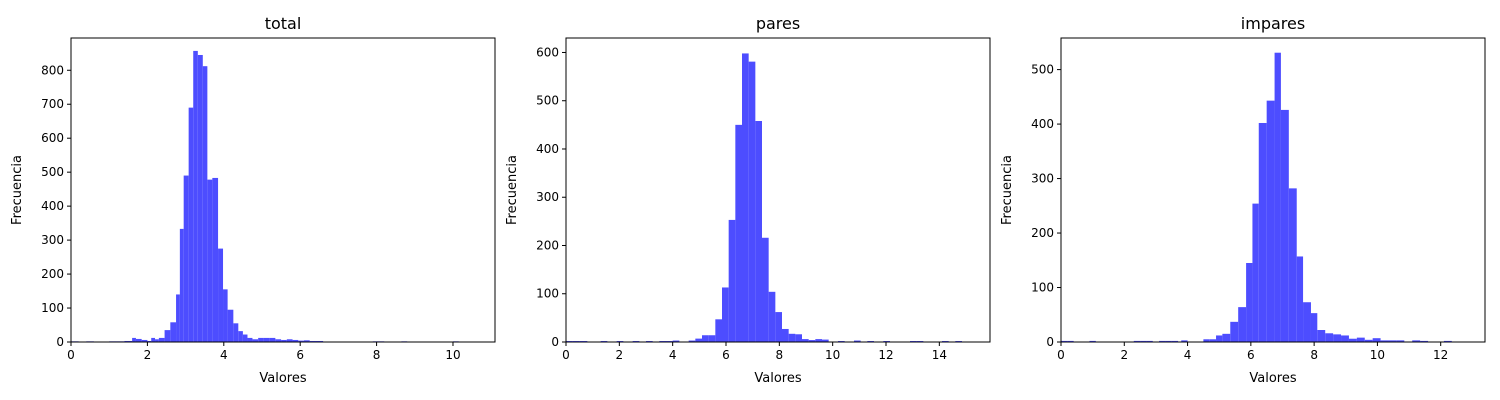 The image size is (1500, 400). I want to click on y-tick-label: 400, so click(52, 206).